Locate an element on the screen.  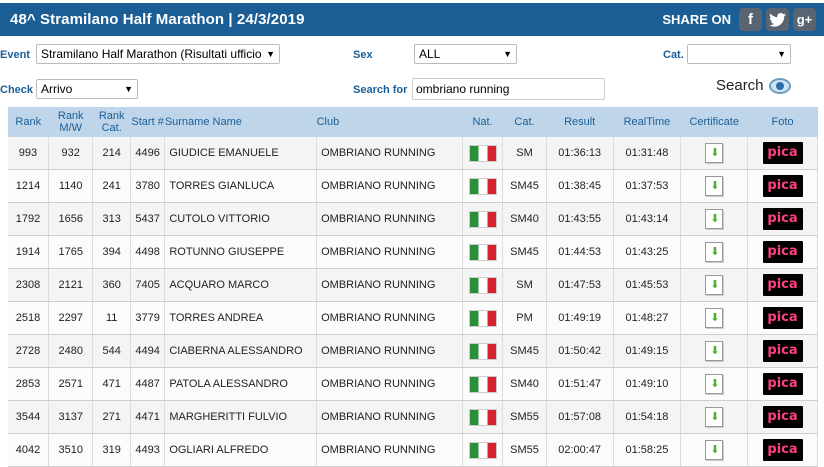
name-cell: ACQUARO MARCO is located at coordinates (241, 285).